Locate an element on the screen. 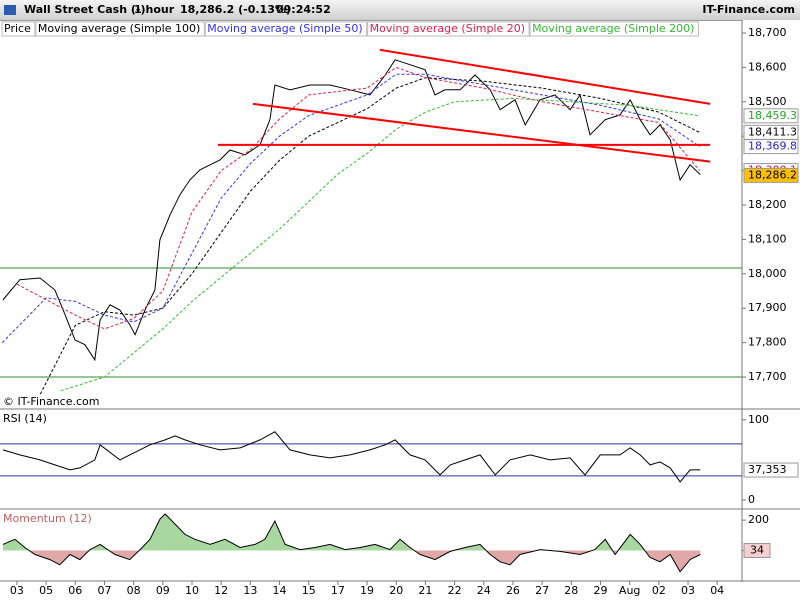  x-tick-label: 19 is located at coordinates (367, 590).